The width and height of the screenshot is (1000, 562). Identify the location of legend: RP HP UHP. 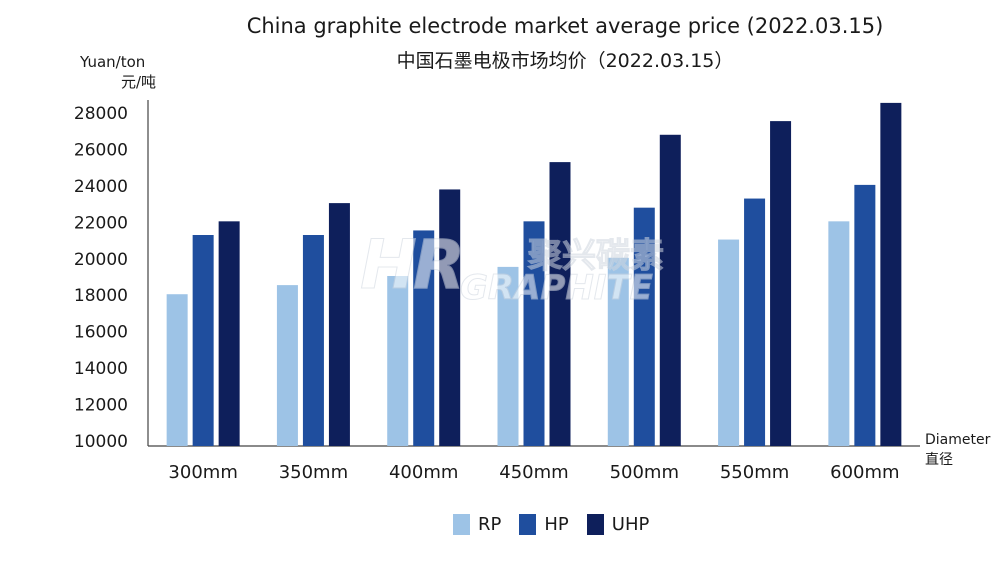
(551, 524).